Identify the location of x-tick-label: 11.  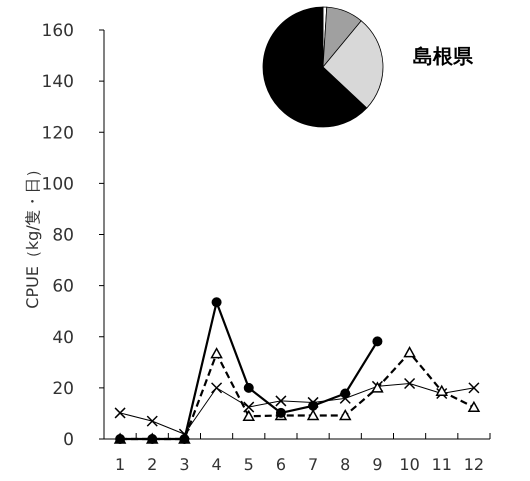
(442, 464).